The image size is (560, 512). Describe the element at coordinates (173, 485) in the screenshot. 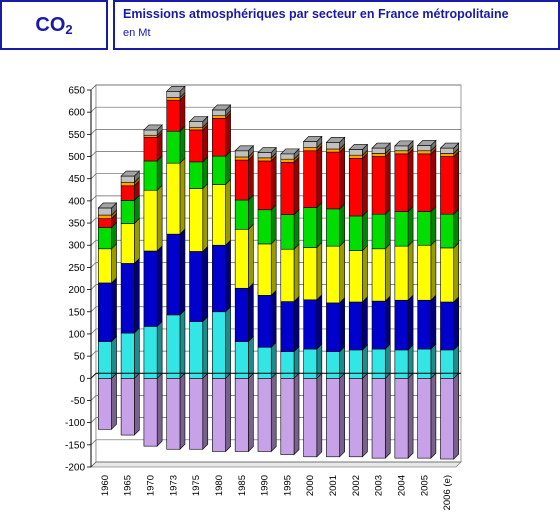

I see `x-tick-label: 1973` at that location.